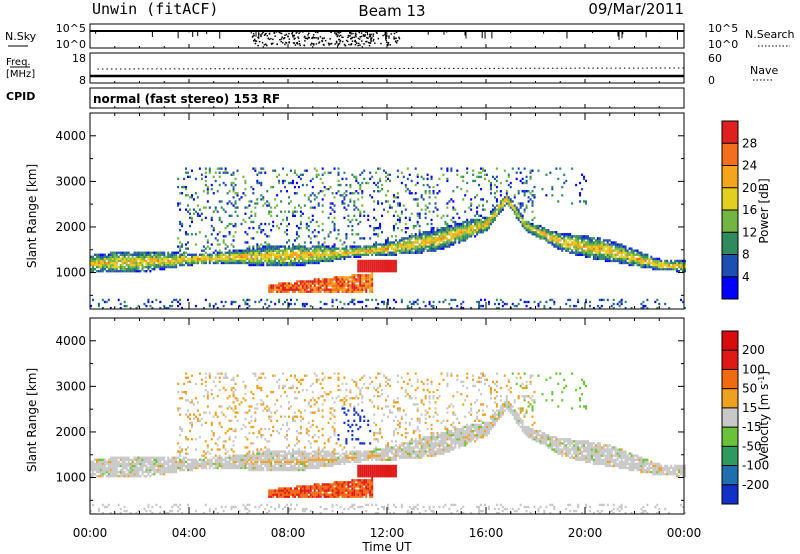 The width and height of the screenshot is (800, 554). What do you see at coordinates (21, 36) in the screenshot?
I see `noise-left-label: N.Sky` at bounding box center [21, 36].